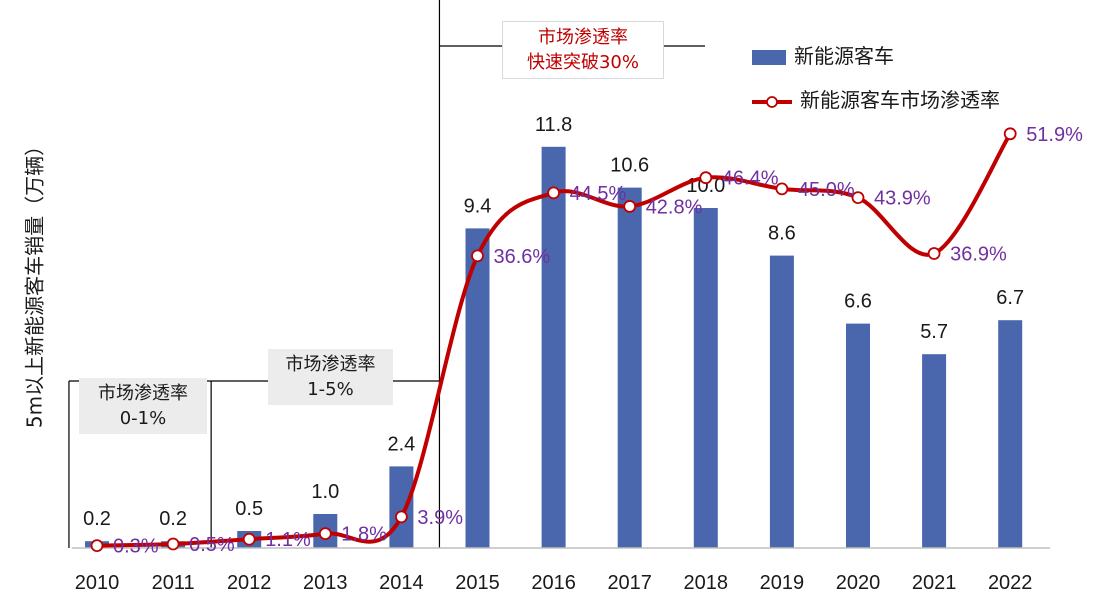 The height and width of the screenshot is (609, 1115). What do you see at coordinates (583, 50) in the screenshot?
I see `phase-annotation-3: 市场渗透率 快速突破30%` at bounding box center [583, 50].